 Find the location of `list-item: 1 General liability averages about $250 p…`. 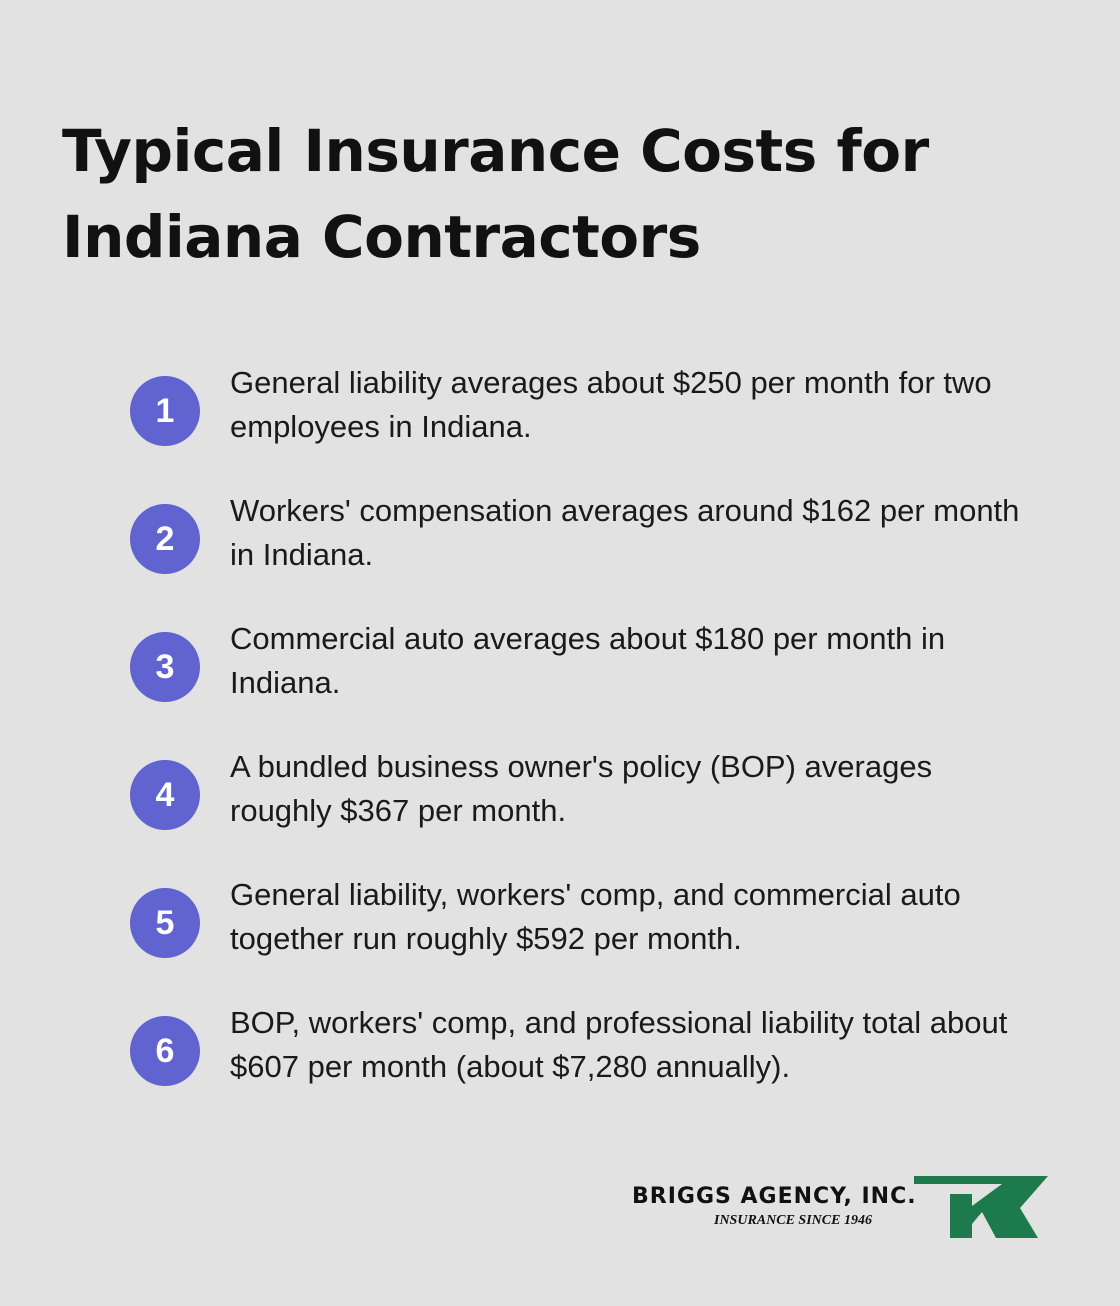

list-item: 1 General liability averages about $250 p… is located at coordinates (590, 420).